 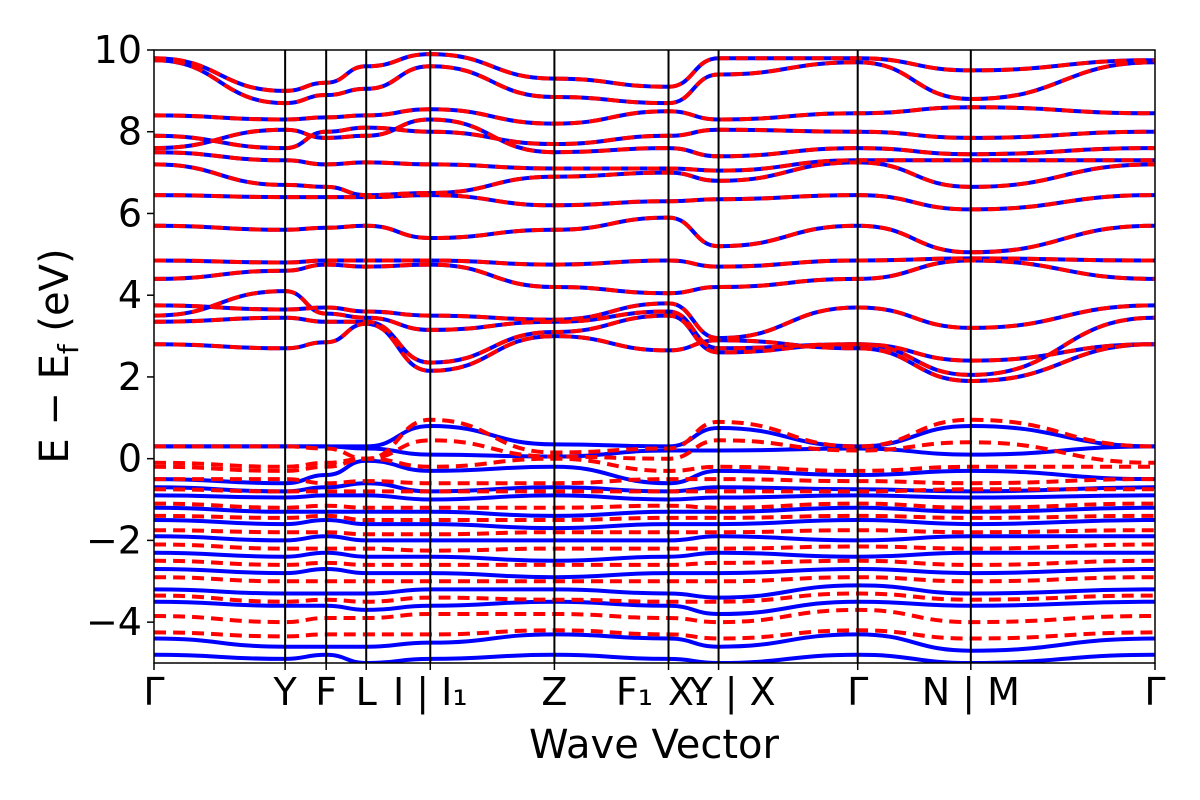 I want to click on x-axis-title: Wave Vector, so click(x=654, y=745).